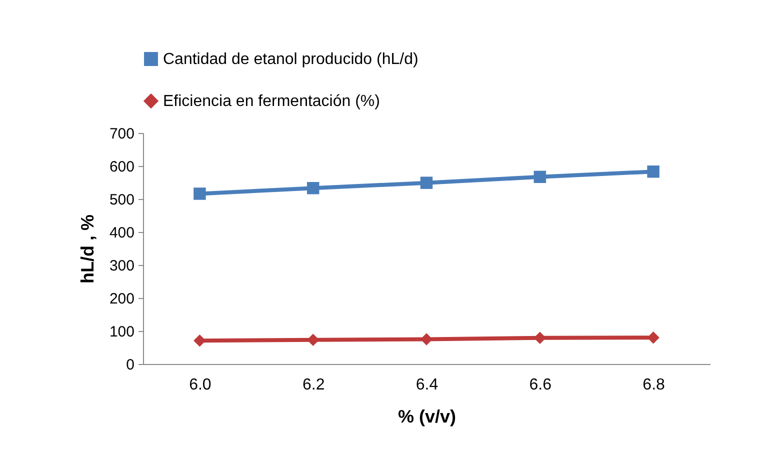 Image resolution: width=771 pixels, height=473 pixels. Describe the element at coordinates (121, 299) in the screenshot. I see `y-tick-label: 200` at that location.